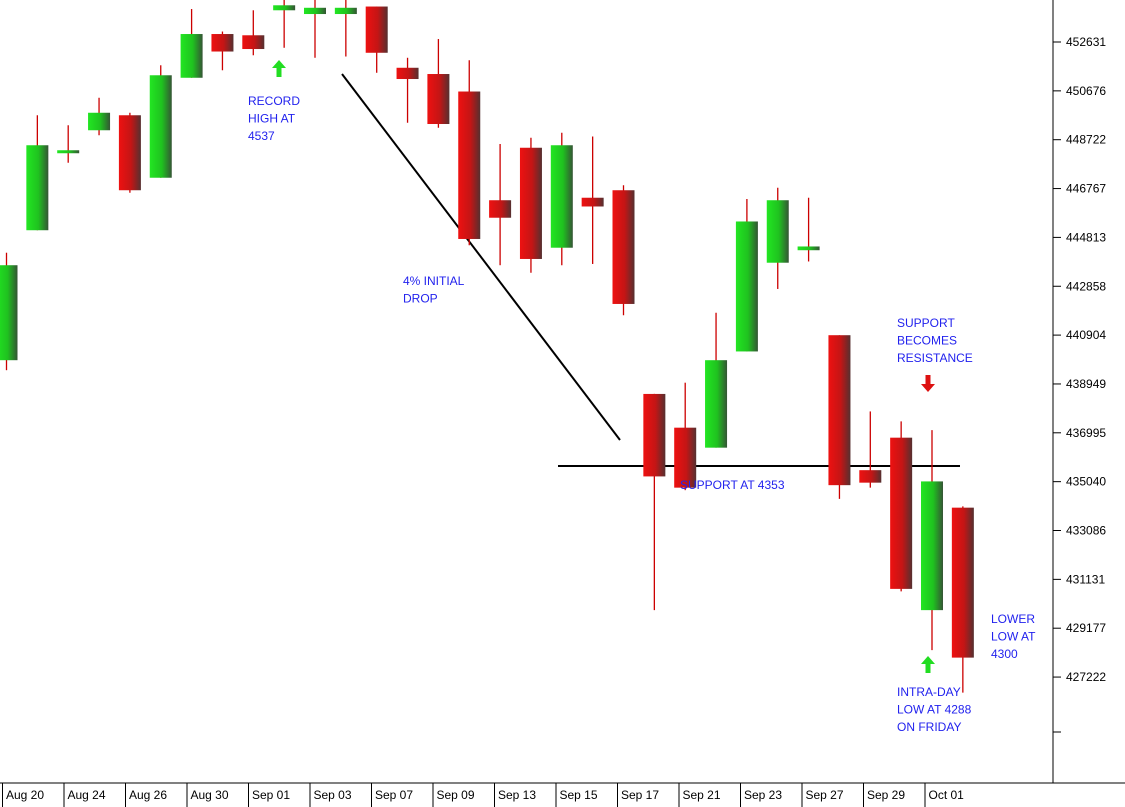 Image resolution: width=1125 pixels, height=807 pixels. I want to click on x-tick-label: Aug 30, so click(210, 795).